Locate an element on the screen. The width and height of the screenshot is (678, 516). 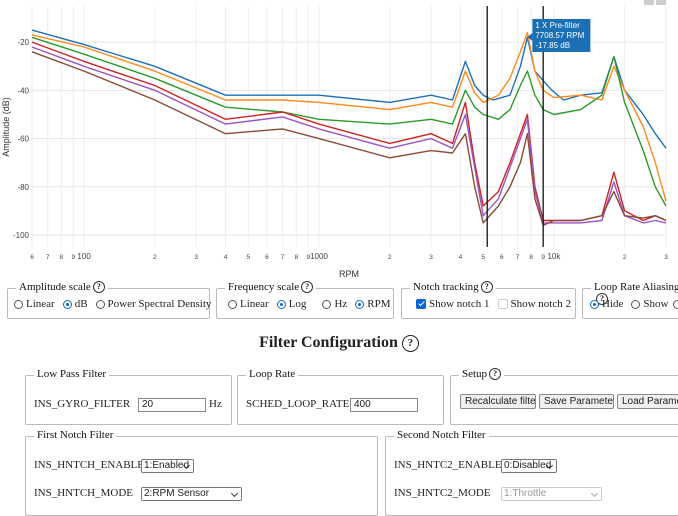
ins-hntch-mode-select: 2:RPM Sensor is located at coordinates (191, 494).